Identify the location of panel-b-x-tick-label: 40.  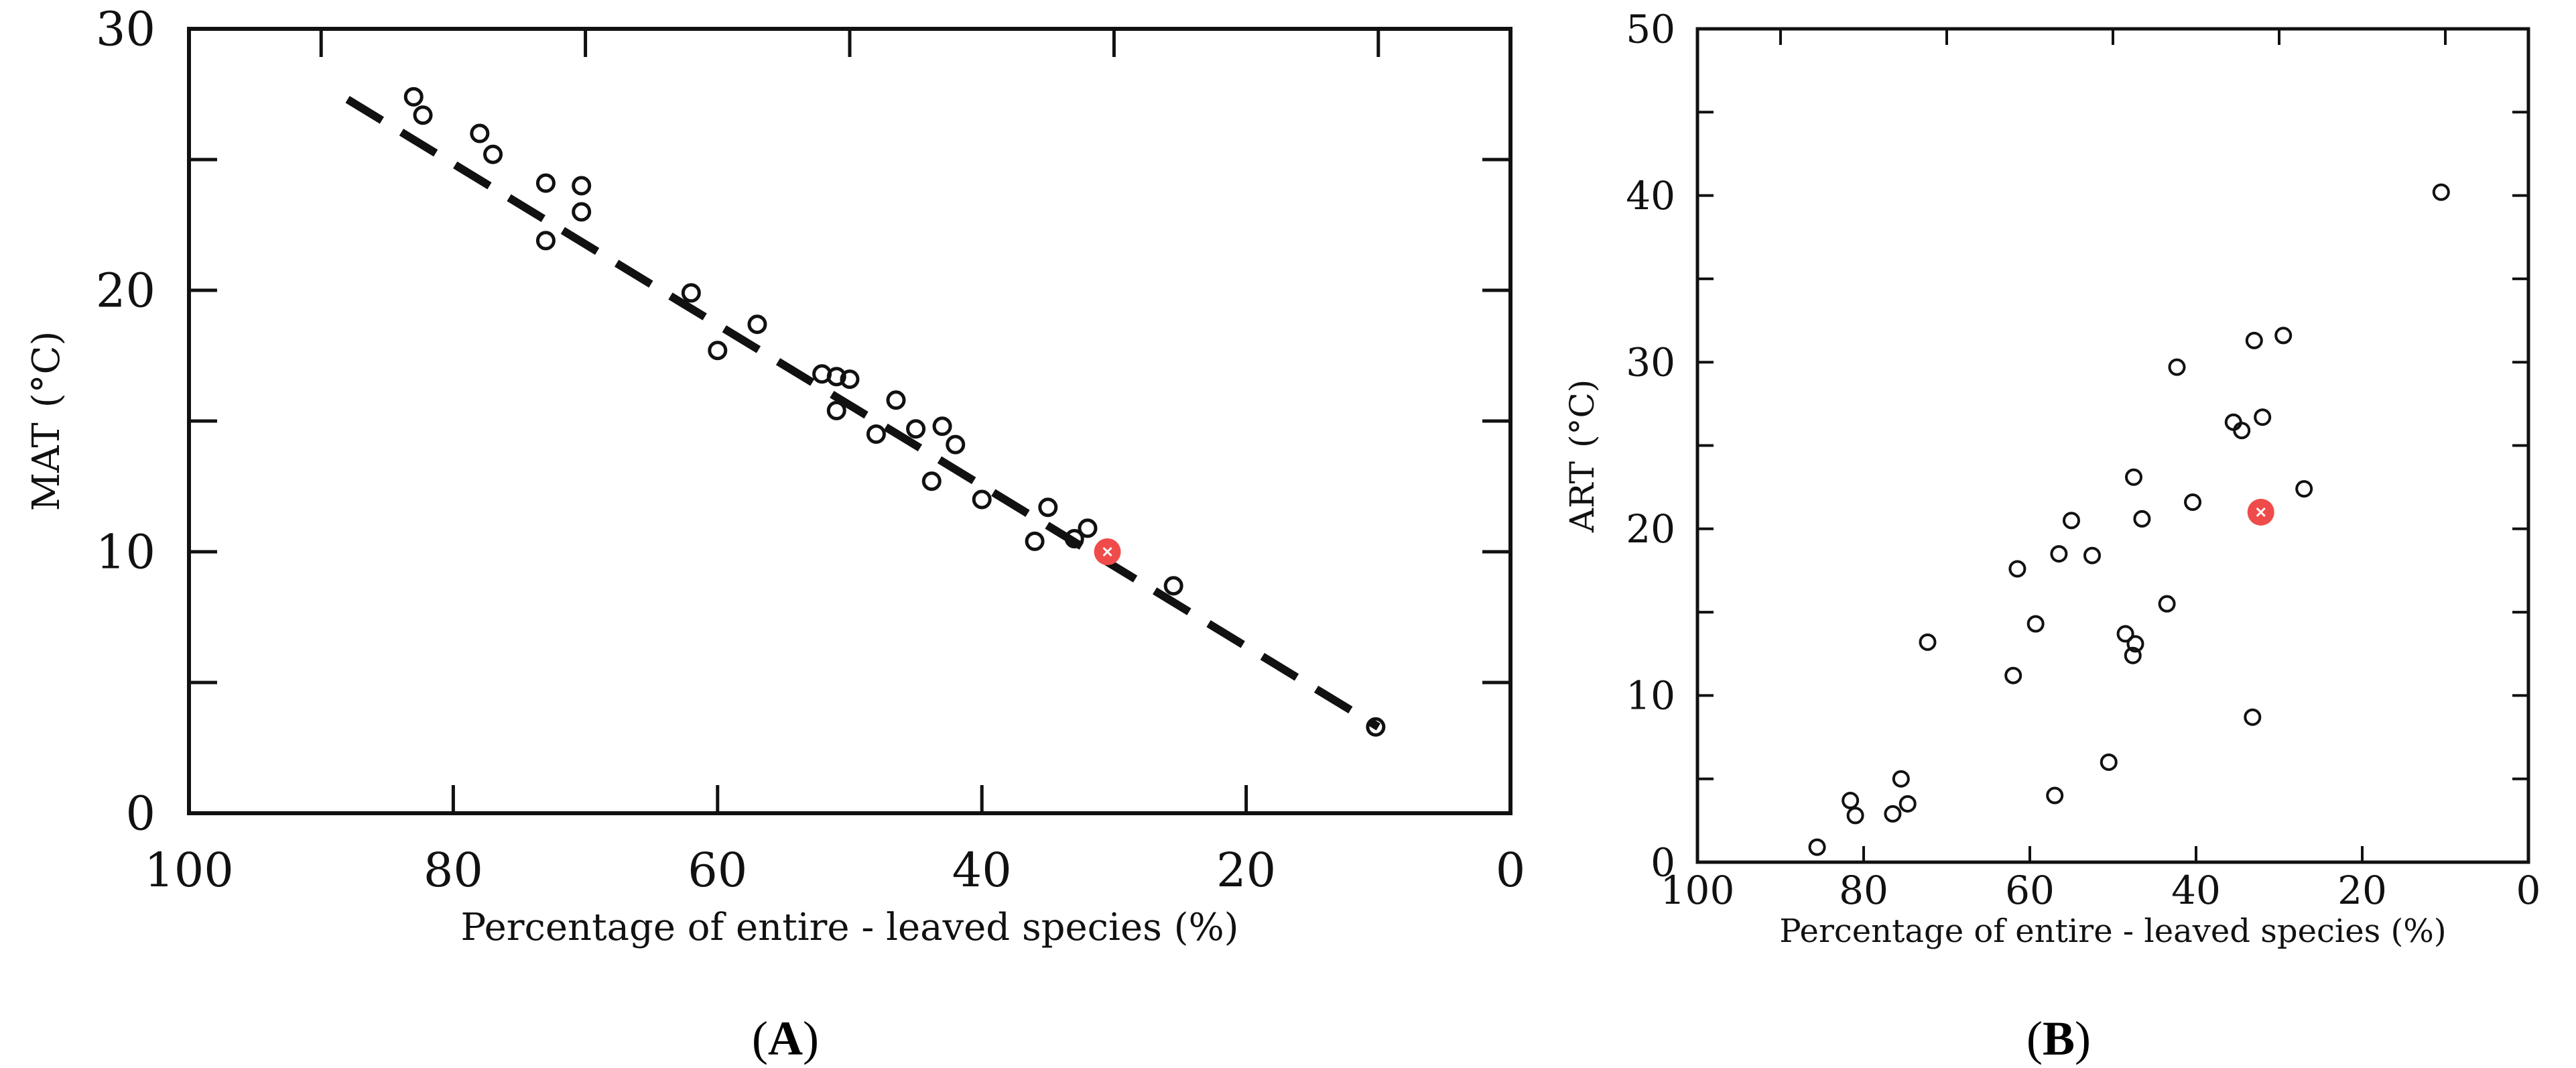
(2196, 890).